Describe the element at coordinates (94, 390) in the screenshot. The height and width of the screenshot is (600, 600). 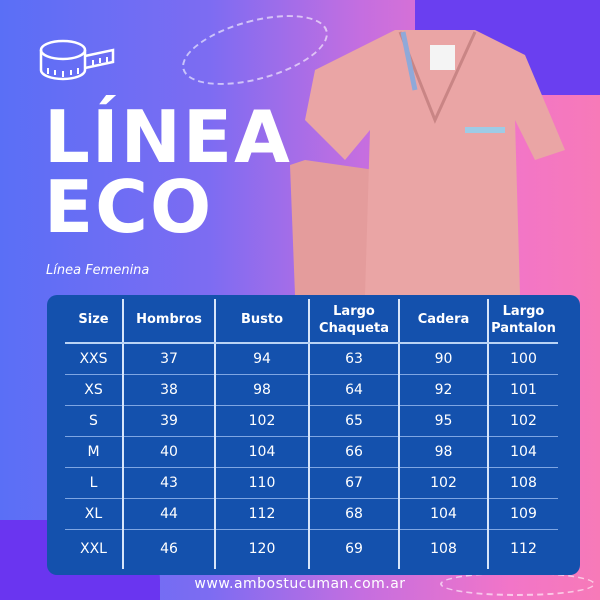
I see `table-cell: XS` at that location.